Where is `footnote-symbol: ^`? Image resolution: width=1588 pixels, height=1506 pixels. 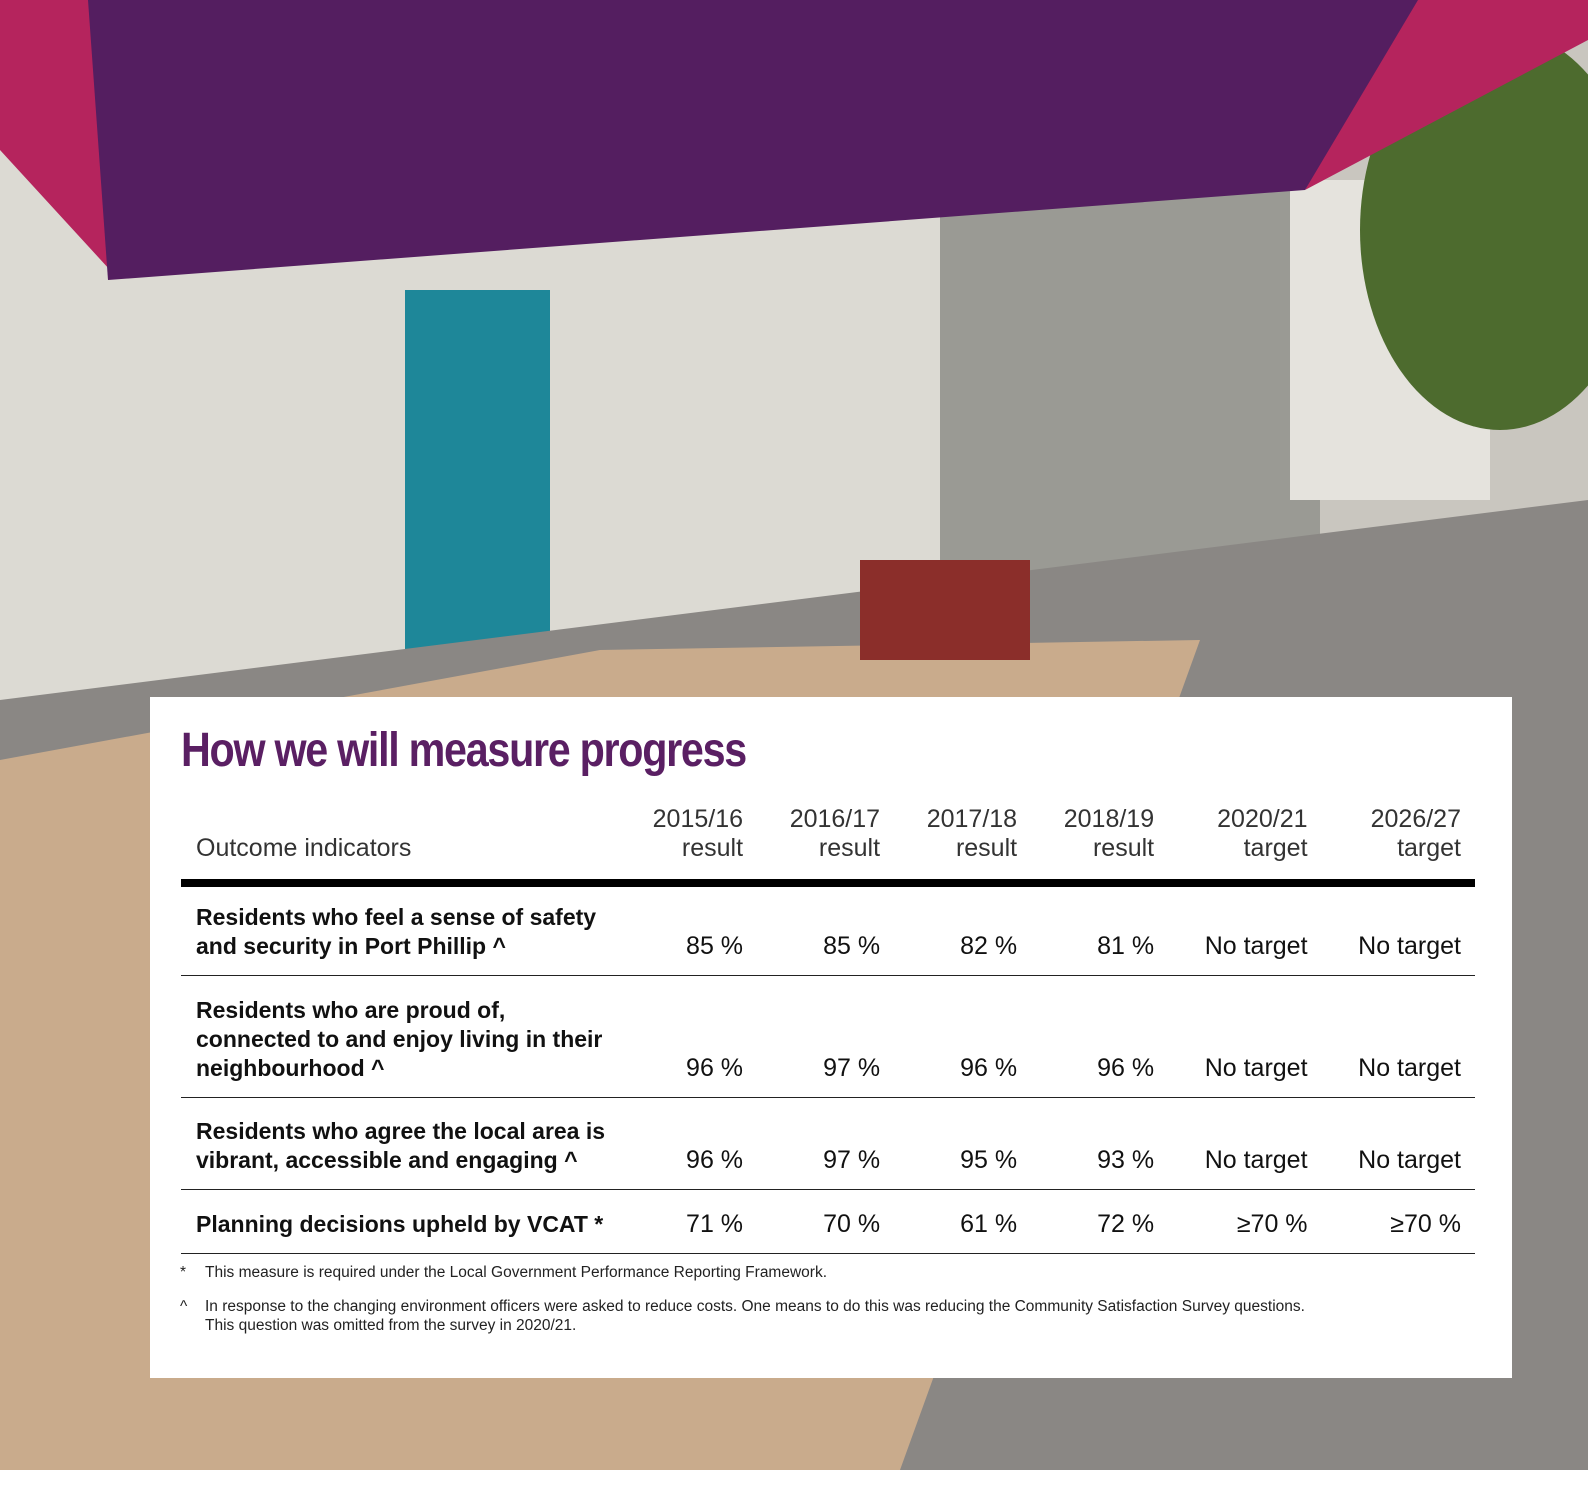 footnote-symbol: ^ is located at coordinates (184, 1306).